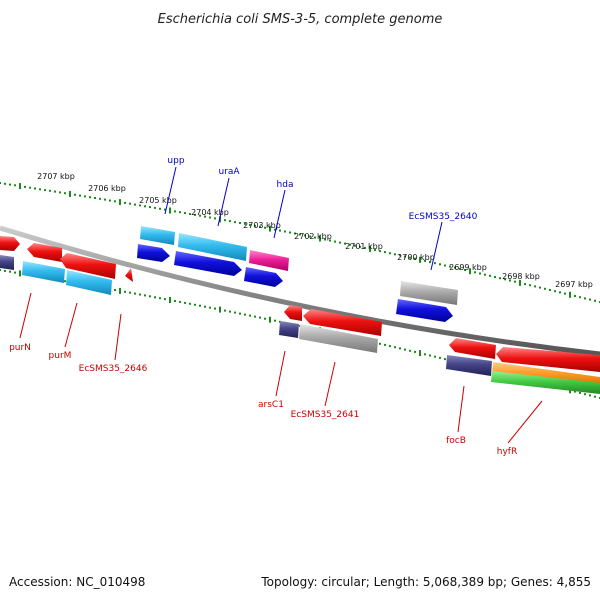 The image size is (600, 604). Describe the element at coordinates (60, 356) in the screenshot. I see `gene-label: purM` at that location.